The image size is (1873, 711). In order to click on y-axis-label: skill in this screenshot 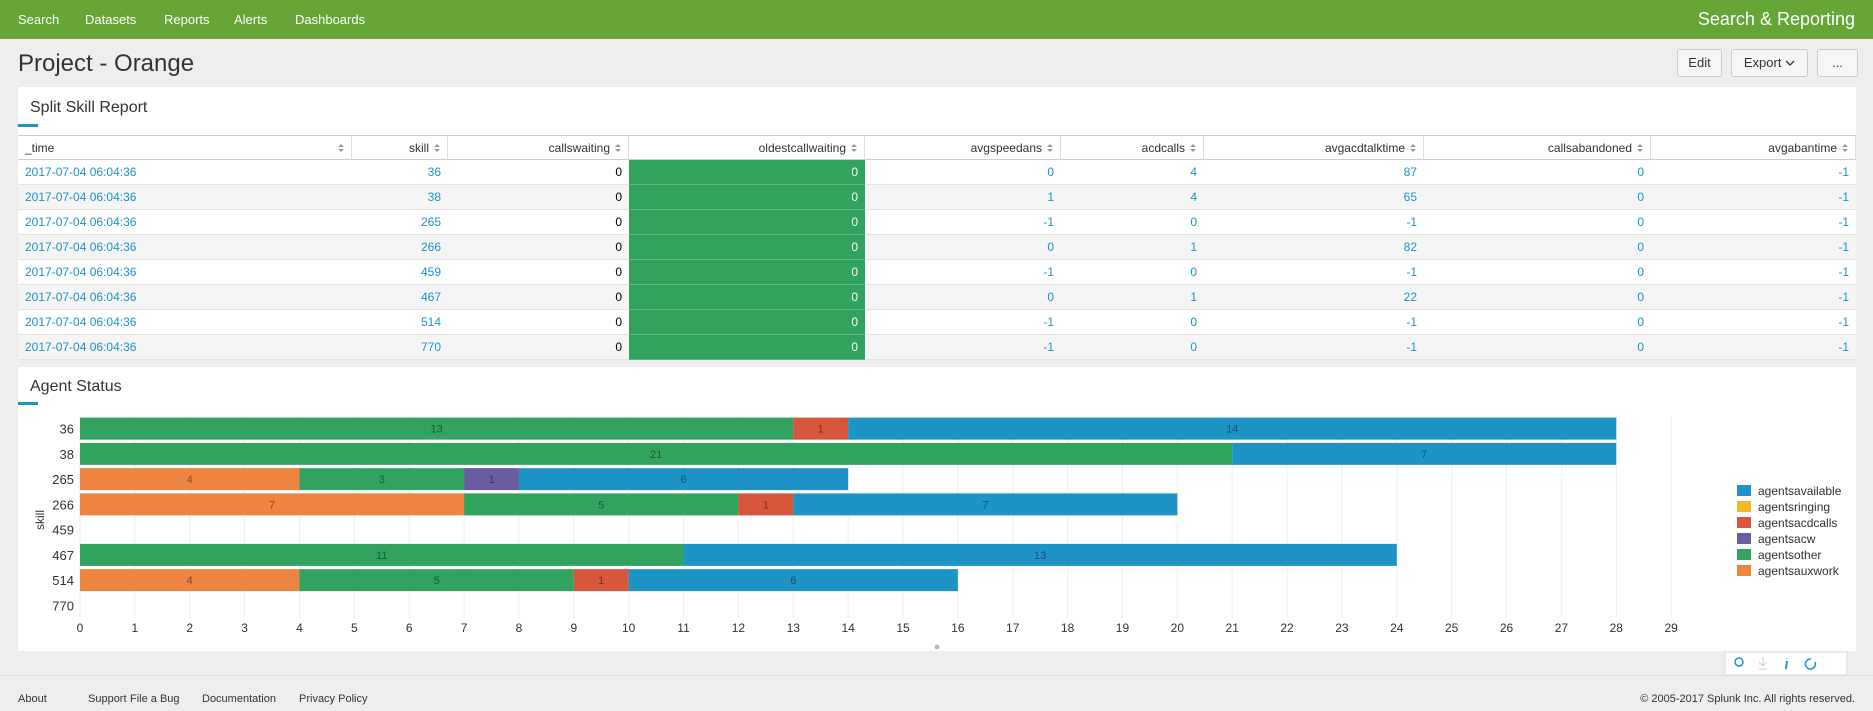, I will do `click(40, 520)`.